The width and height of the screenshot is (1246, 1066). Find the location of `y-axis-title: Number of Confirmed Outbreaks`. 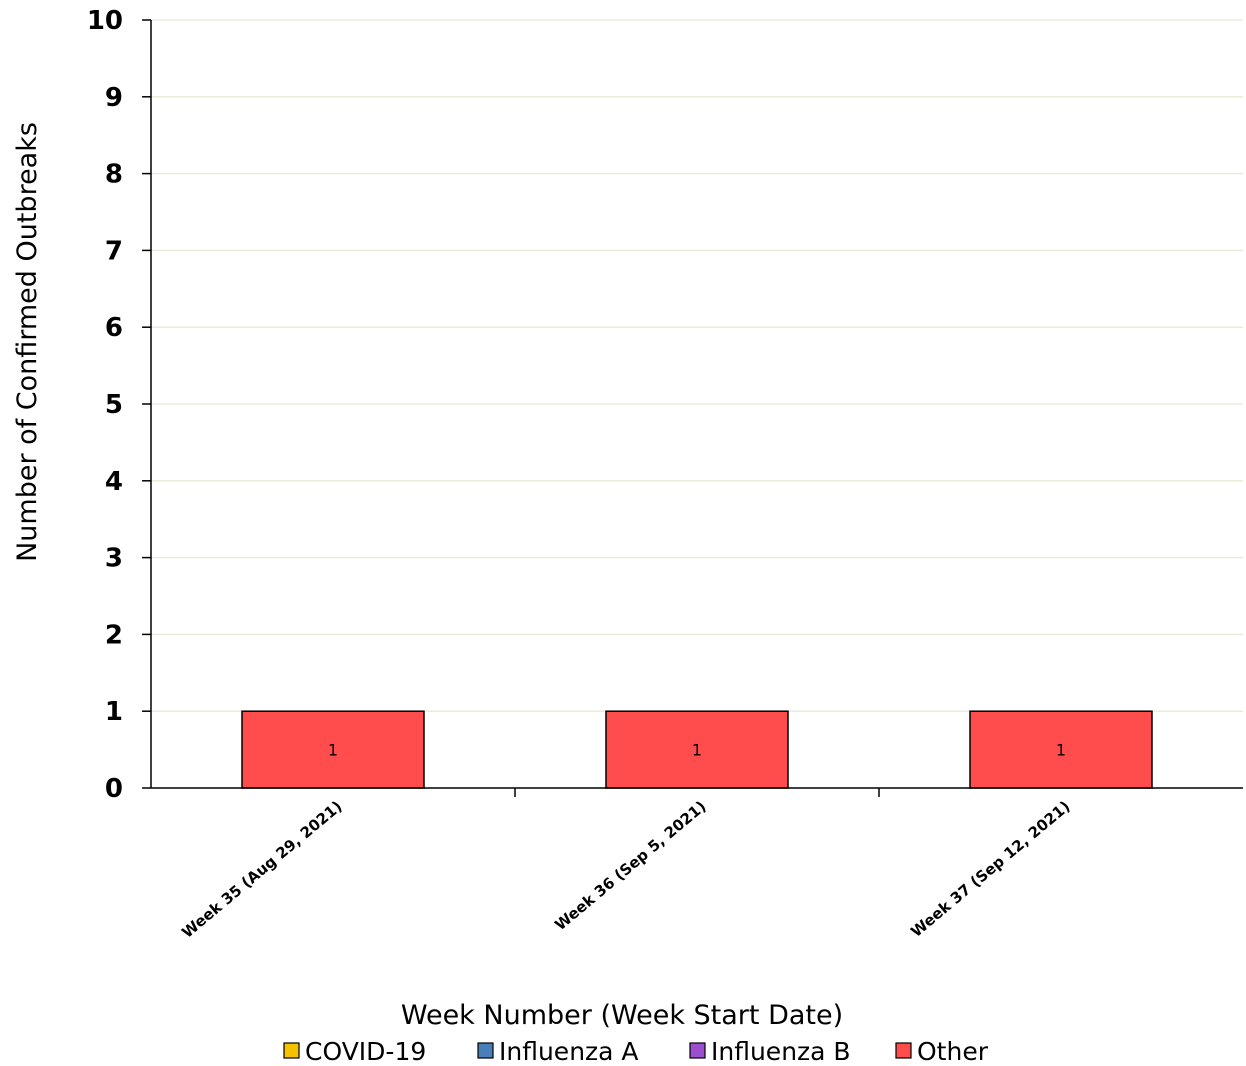

y-axis-title: Number of Confirmed Outbreaks is located at coordinates (27, 342).